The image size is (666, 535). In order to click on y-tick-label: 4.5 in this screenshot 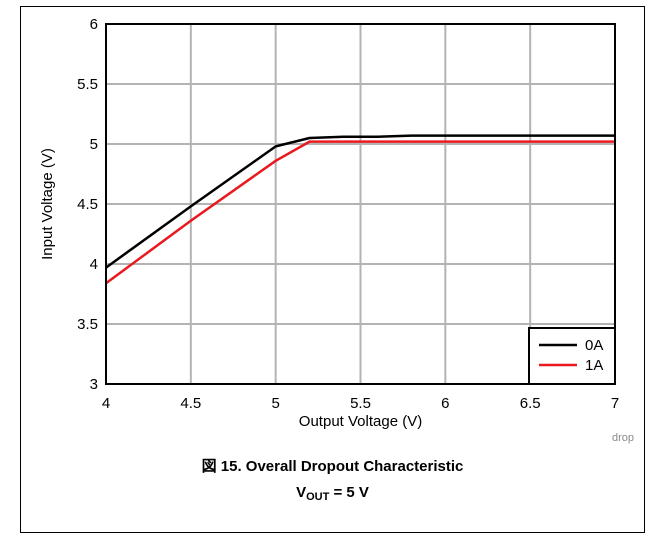, I will do `click(87, 204)`.